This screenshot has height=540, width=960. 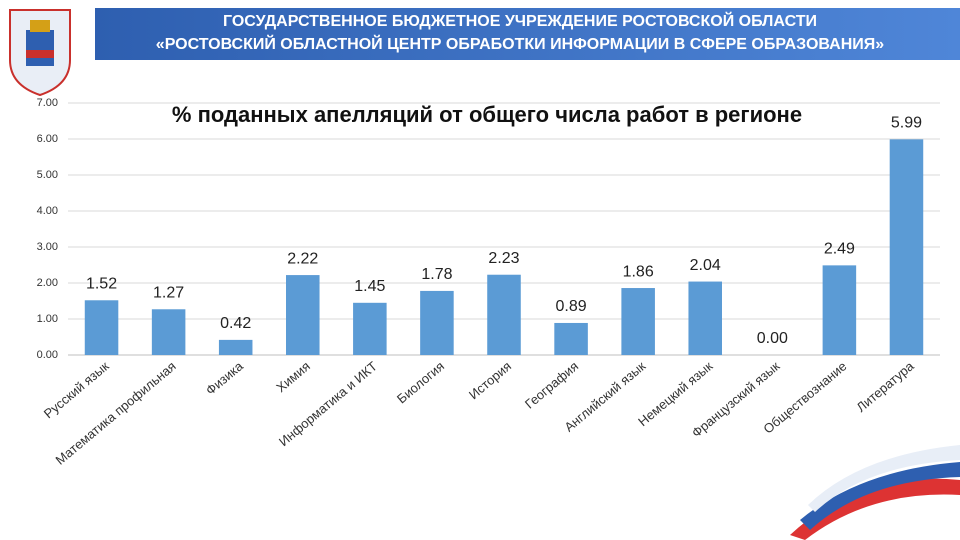 I want to click on header-banner, so click(x=527, y=34).